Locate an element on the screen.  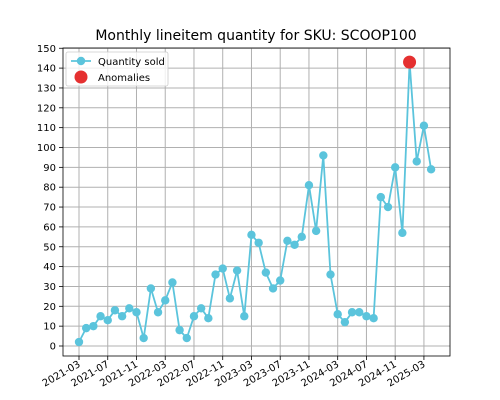
legend-line-marker is located at coordinates (81, 61).